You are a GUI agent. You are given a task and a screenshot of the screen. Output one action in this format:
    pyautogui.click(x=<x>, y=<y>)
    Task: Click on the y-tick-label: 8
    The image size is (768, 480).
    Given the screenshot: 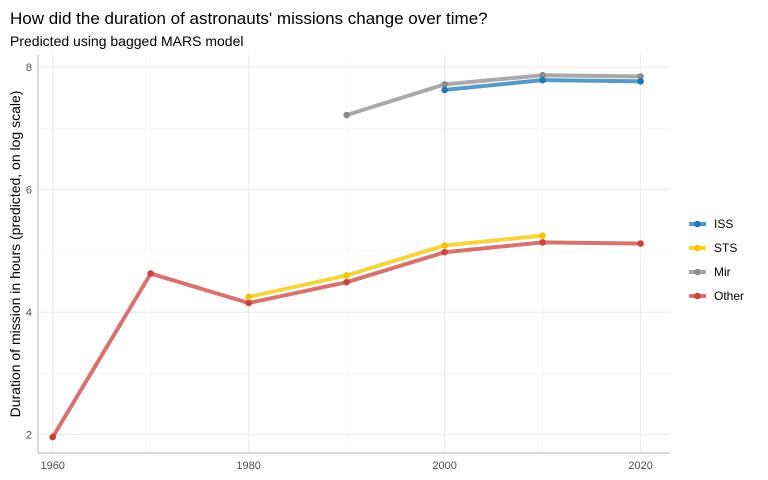 What is the action you would take?
    pyautogui.click(x=29, y=68)
    